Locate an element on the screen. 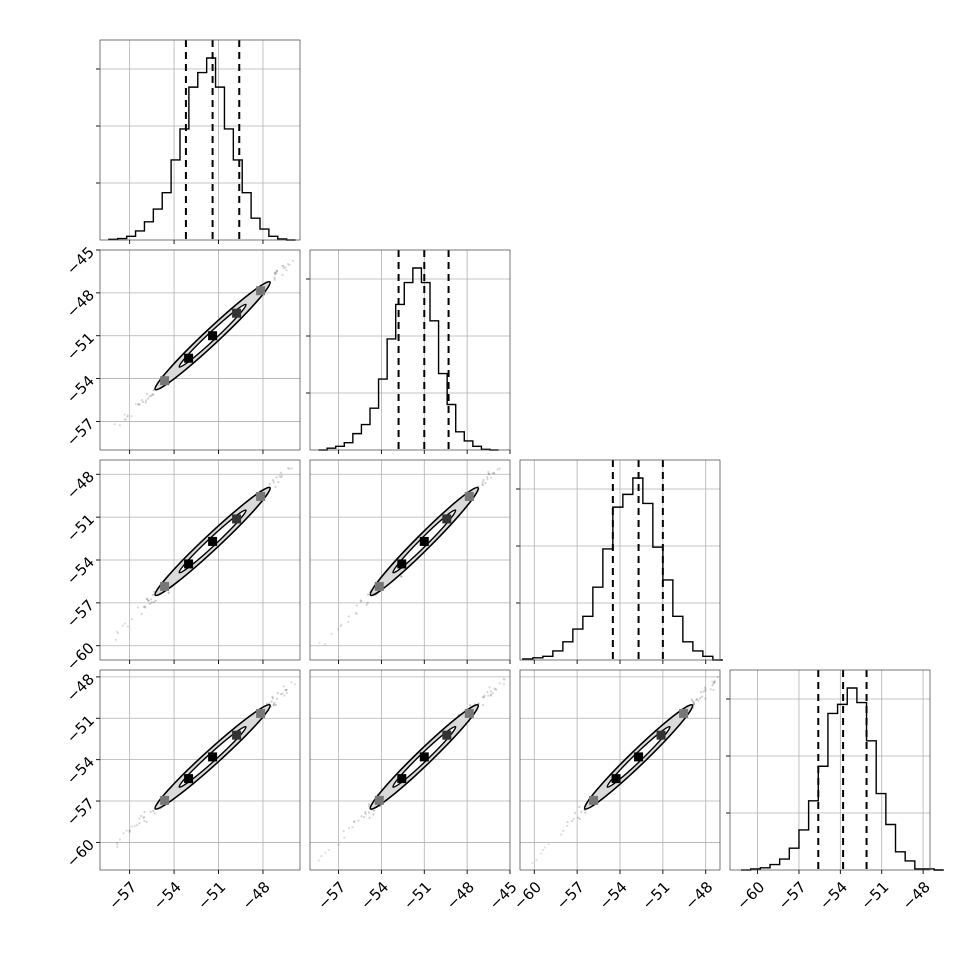  y-tick-label: −60 is located at coordinates (80, 656).